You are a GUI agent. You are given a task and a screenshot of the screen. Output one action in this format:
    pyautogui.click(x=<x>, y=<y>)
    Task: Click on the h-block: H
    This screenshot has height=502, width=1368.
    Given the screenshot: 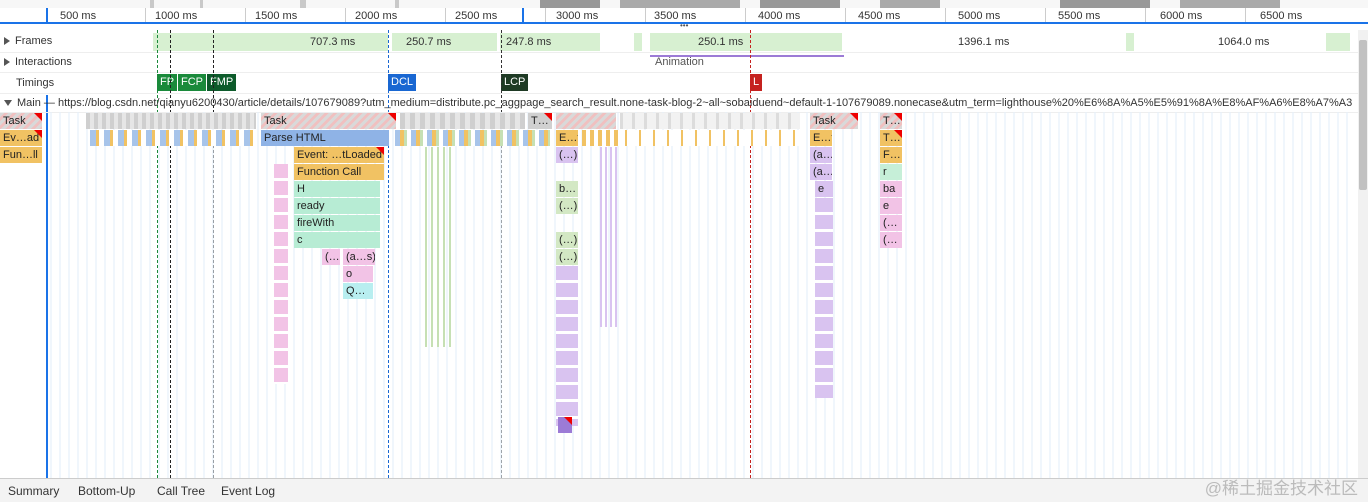 What is the action you would take?
    pyautogui.click(x=337, y=189)
    